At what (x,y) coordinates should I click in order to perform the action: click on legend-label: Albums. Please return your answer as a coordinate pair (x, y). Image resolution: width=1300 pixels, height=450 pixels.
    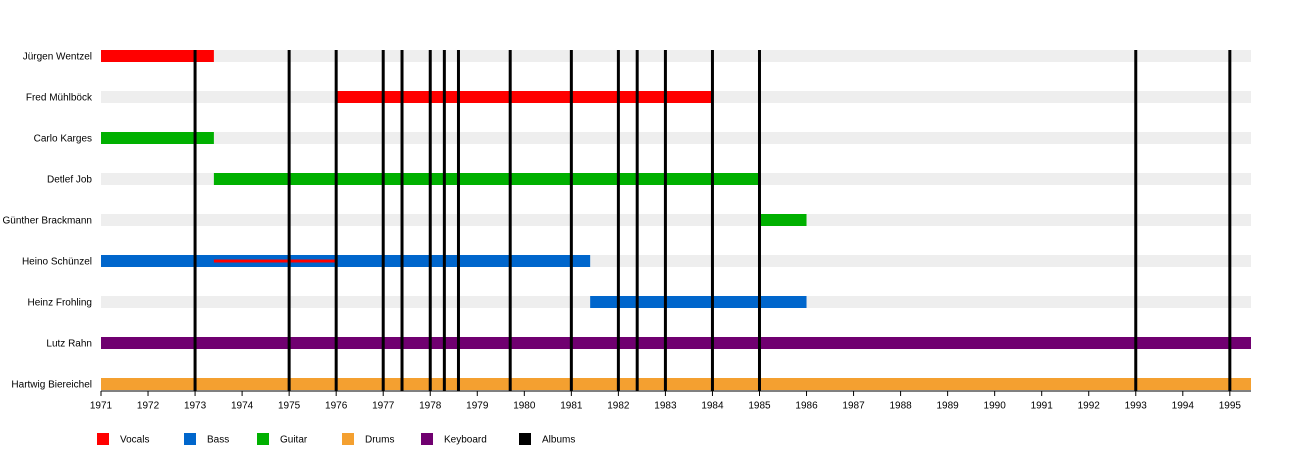
    Looking at the image, I should click on (558, 440).